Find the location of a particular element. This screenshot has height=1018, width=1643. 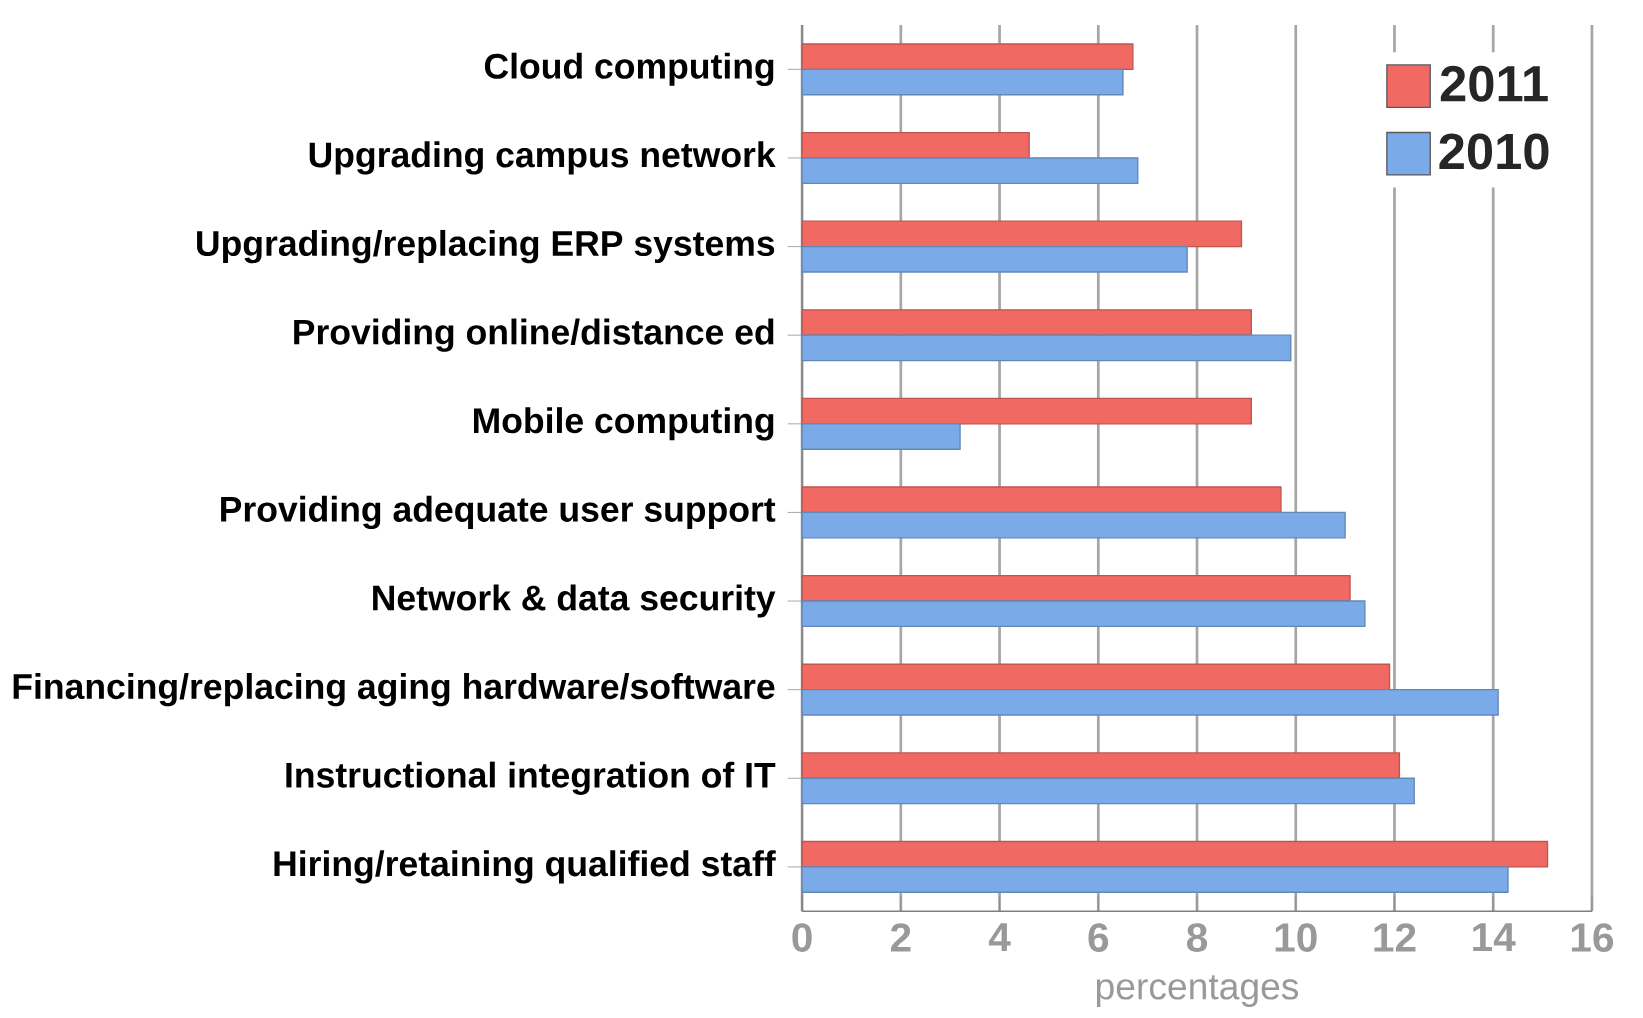

x-tick-label: 12 is located at coordinates (1395, 937).